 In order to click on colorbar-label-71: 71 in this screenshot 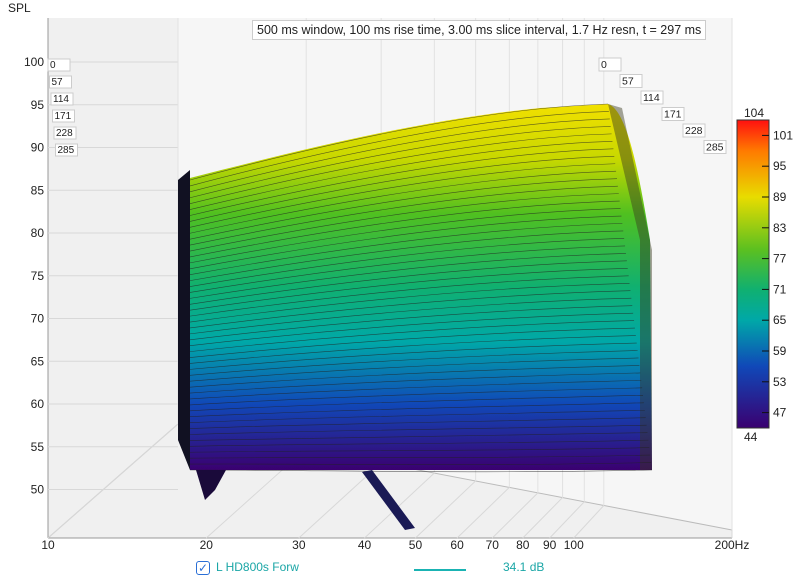, I will do `click(780, 289)`.